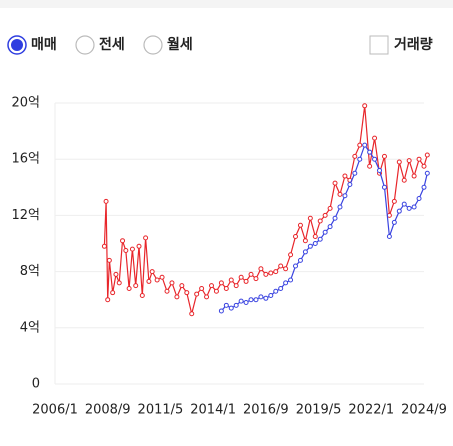 Image resolution: width=453 pixels, height=446 pixels. I want to click on x-tick-label: 2008/9, so click(108, 410).